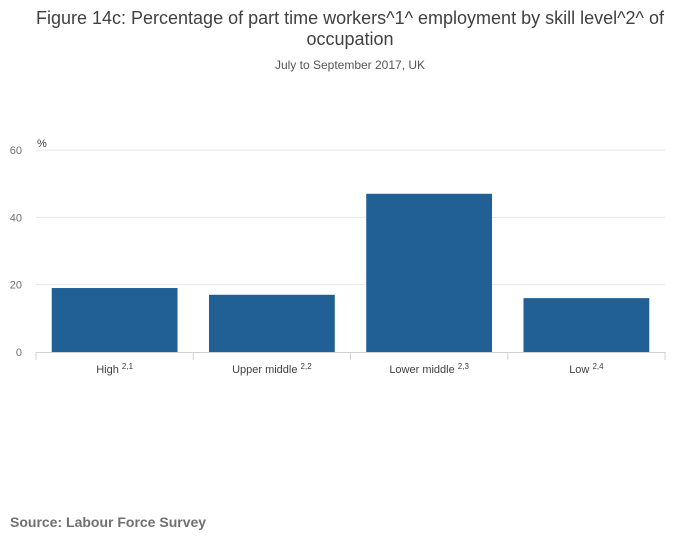  I want to click on x-tick-label: Low 2,4, so click(586, 369).